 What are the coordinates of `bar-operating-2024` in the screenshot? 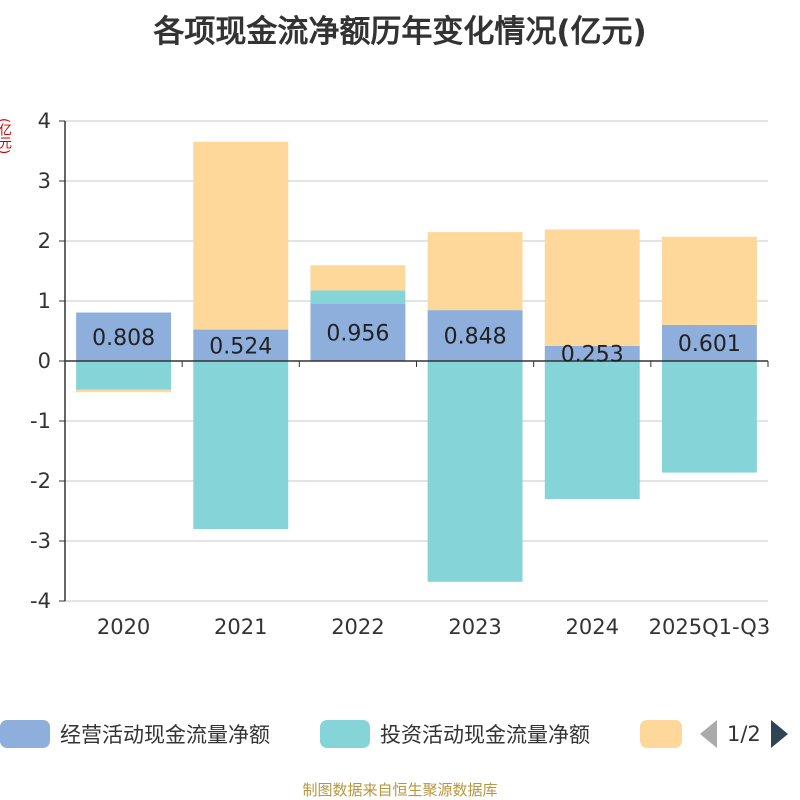 It's located at (592, 353).